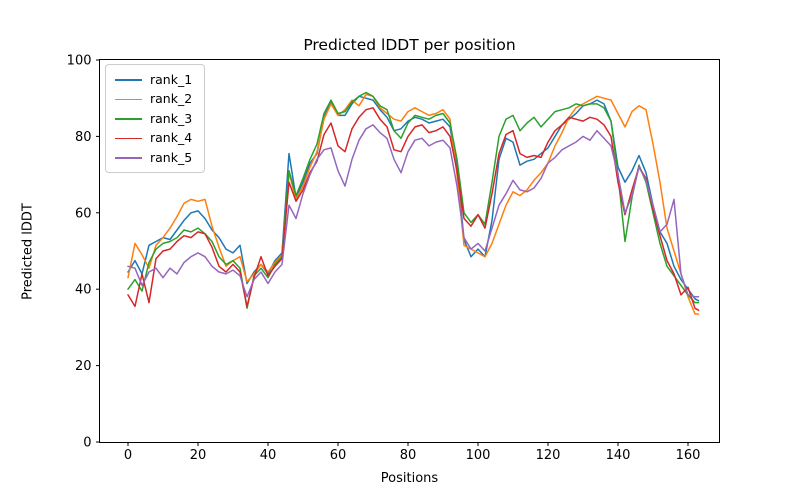  I want to click on legend-item-rank_5: rank_5, so click(155, 158).